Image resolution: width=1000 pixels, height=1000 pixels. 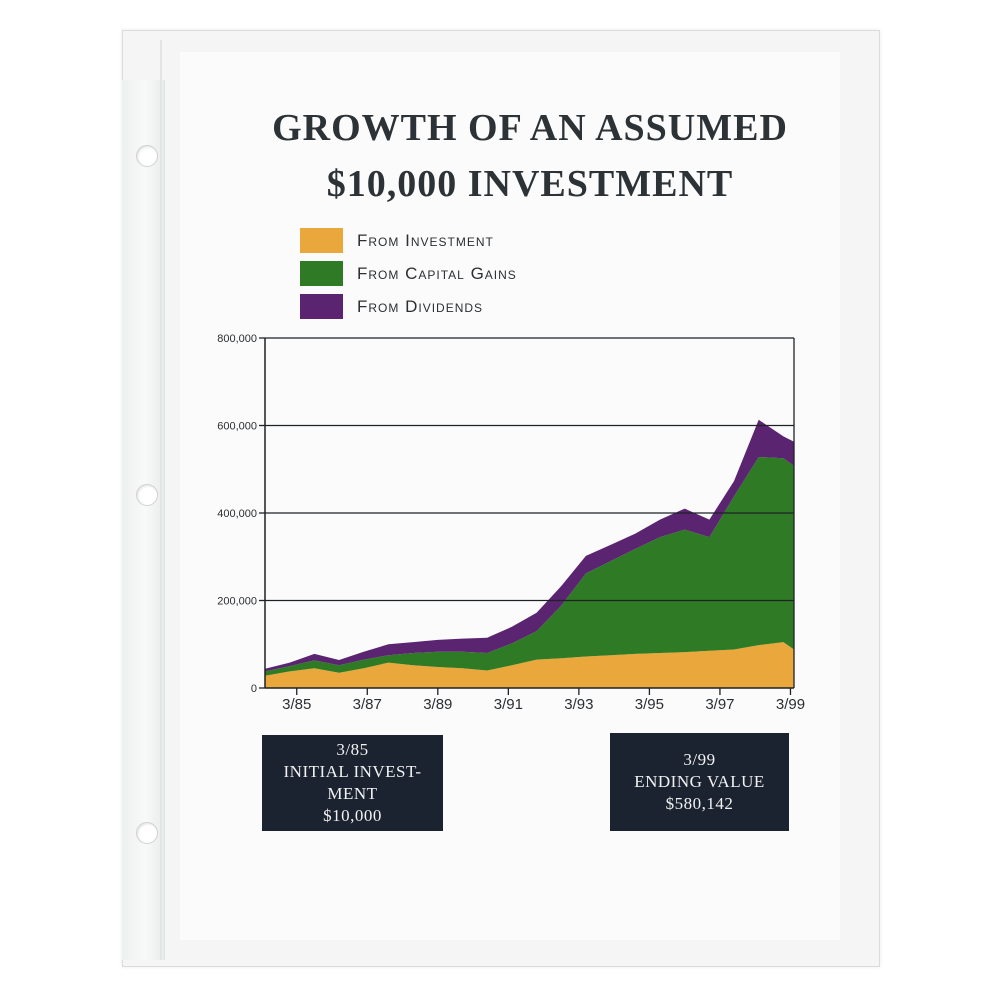 I want to click on legend-label-capital-gains: From Capital Gains, so click(x=437, y=273).